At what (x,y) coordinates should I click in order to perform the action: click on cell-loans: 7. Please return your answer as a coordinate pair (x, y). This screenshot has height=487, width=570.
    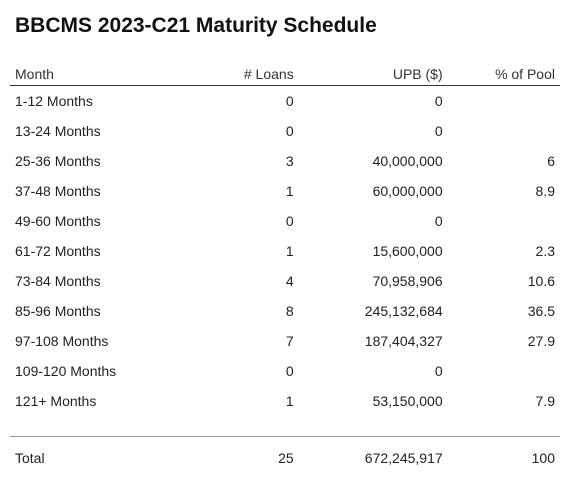
    Looking at the image, I should click on (289, 341).